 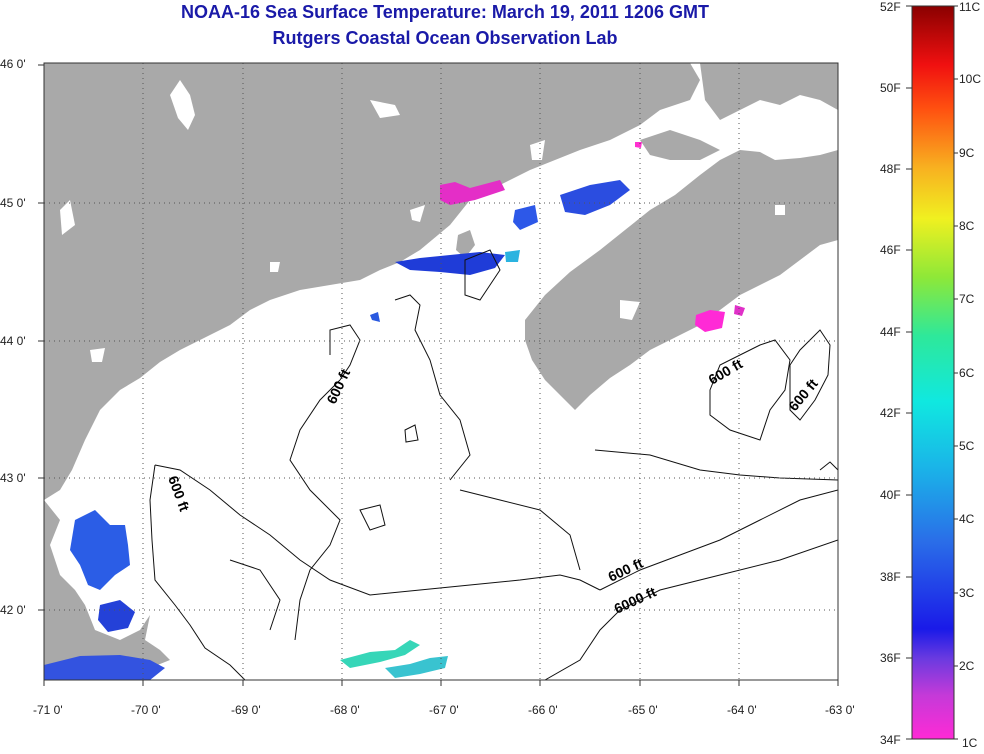 What do you see at coordinates (445, 38) in the screenshot?
I see `map-subtitle: Rutgers Coastal Ocean Observation Lab` at bounding box center [445, 38].